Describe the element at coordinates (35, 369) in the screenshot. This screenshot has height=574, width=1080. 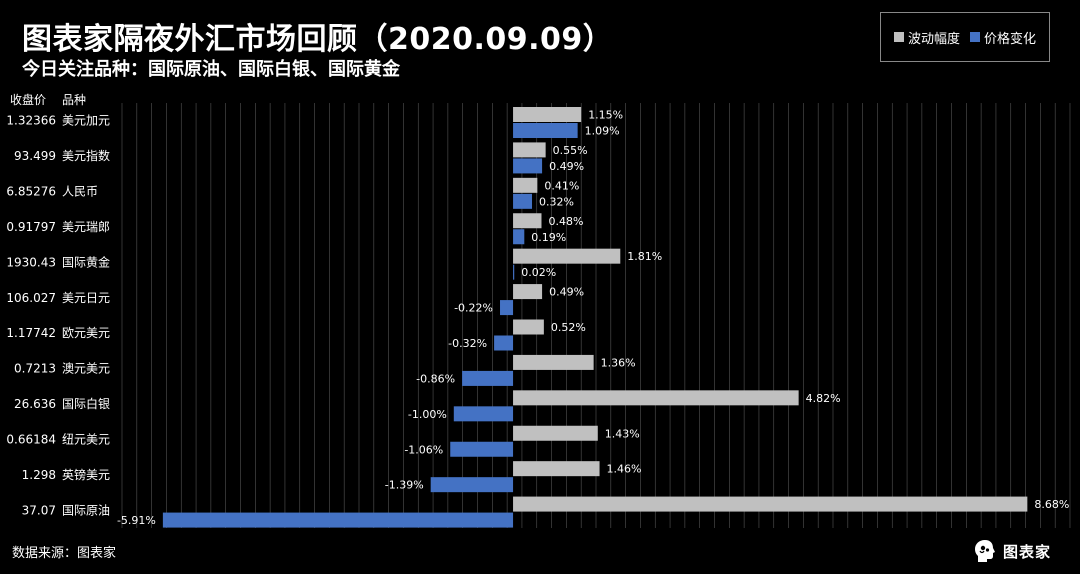
I see `closing-price-label: 0.7213` at that location.